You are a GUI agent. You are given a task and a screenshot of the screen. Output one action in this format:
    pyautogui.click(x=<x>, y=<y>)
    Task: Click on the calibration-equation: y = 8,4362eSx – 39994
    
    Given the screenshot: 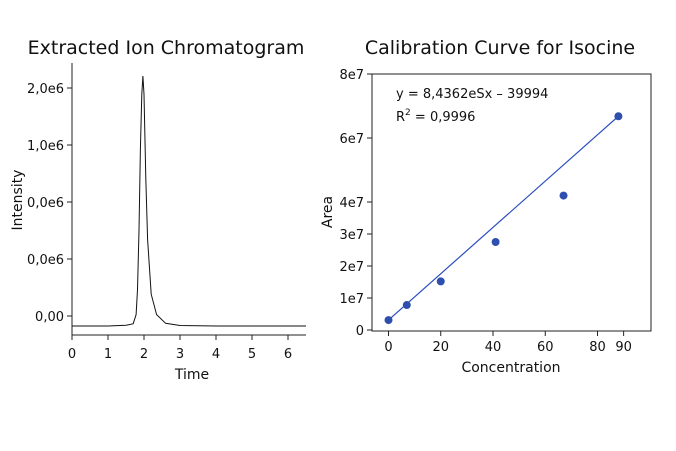 What is the action you would take?
    pyautogui.click(x=472, y=94)
    